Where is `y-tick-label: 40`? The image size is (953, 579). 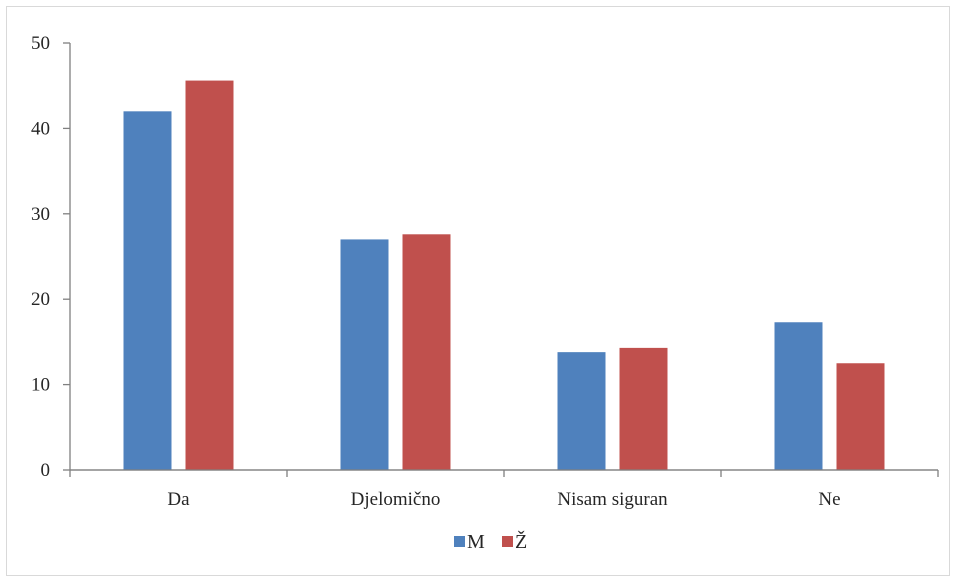 y-tick-label: 40 is located at coordinates (40, 128).